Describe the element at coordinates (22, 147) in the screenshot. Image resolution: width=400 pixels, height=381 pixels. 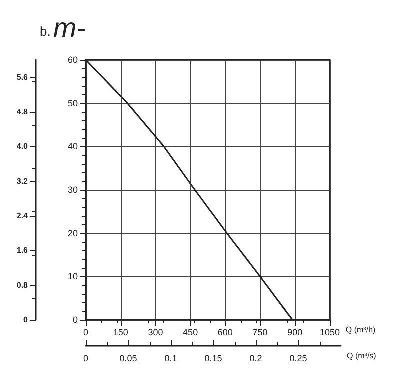
I see `y2-tick-label: 4.0` at that location.